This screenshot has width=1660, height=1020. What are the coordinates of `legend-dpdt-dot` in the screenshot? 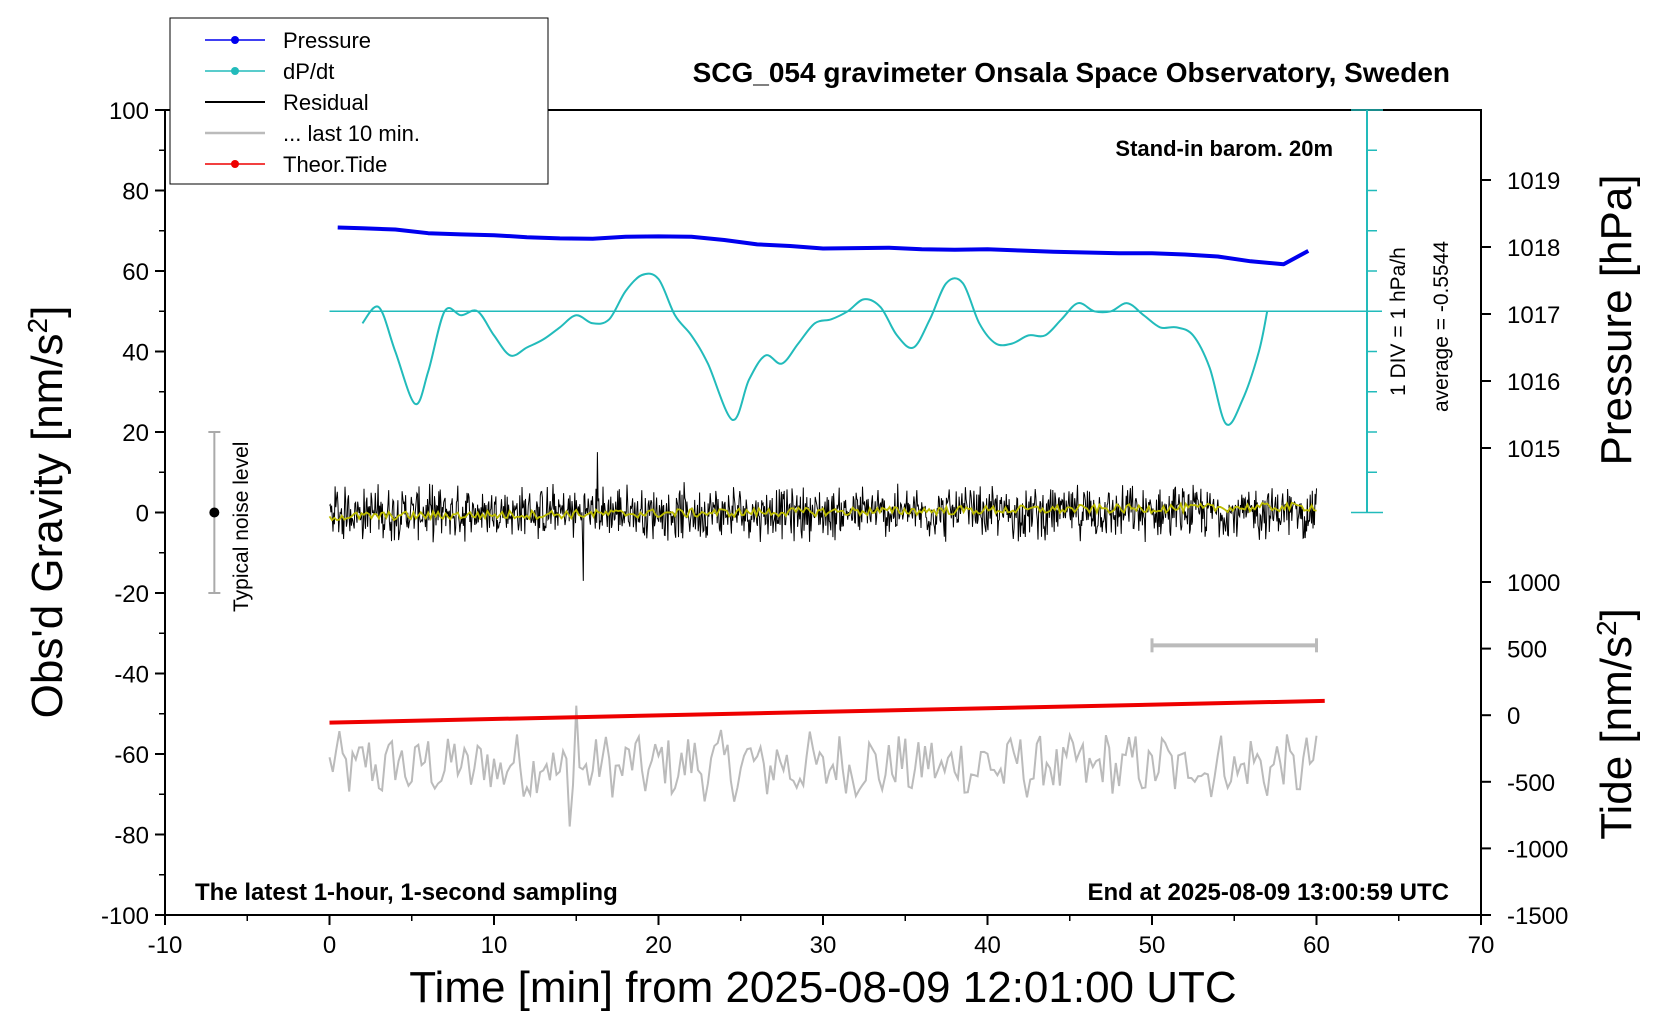 It's located at (235, 71).